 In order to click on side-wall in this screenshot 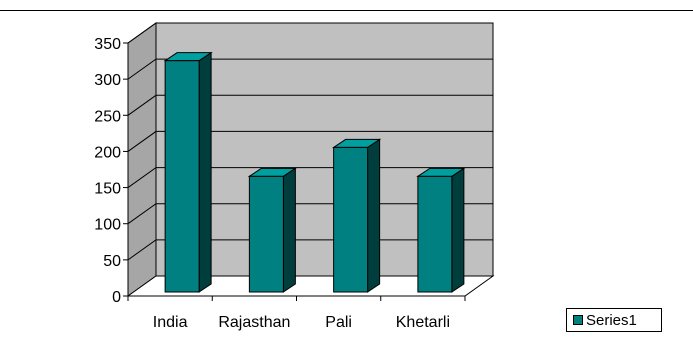, I will do `click(142, 159)`.